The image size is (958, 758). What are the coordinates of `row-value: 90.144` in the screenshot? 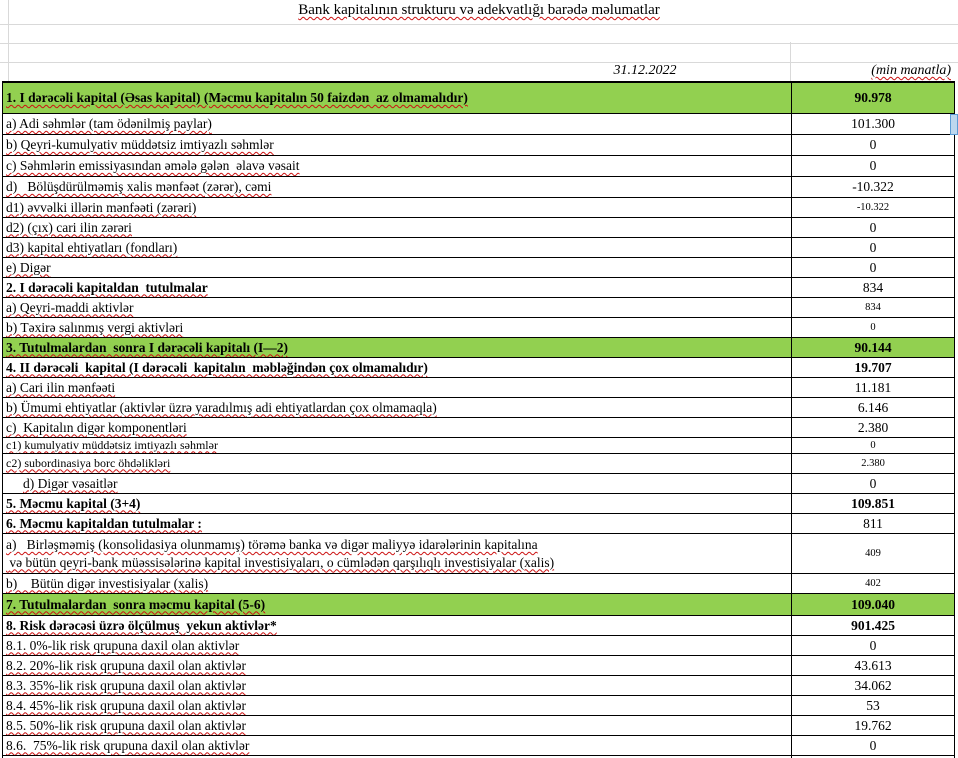 It's located at (873, 347).